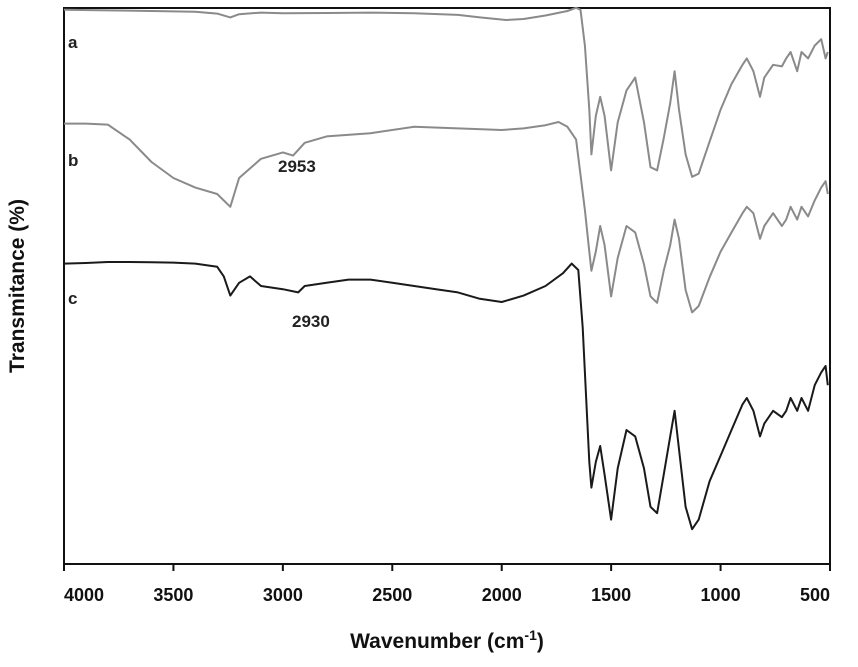 The width and height of the screenshot is (858, 667). Describe the element at coordinates (72, 298) in the screenshot. I see `series-label-c: c` at that location.